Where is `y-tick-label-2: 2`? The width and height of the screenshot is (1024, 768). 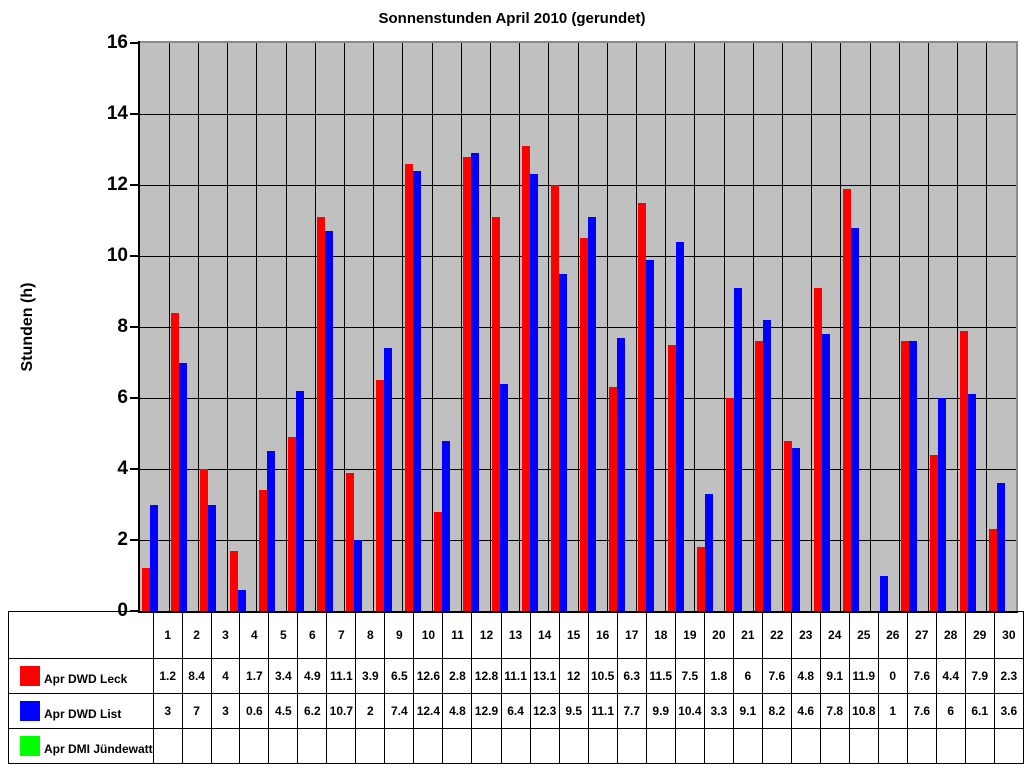
y-tick-label-2: 2 is located at coordinates (122, 539).